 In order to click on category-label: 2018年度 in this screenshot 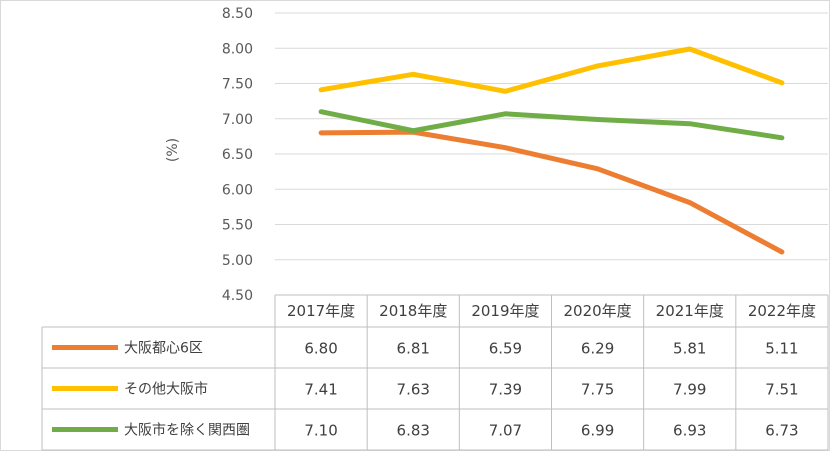, I will do `click(413, 311)`.